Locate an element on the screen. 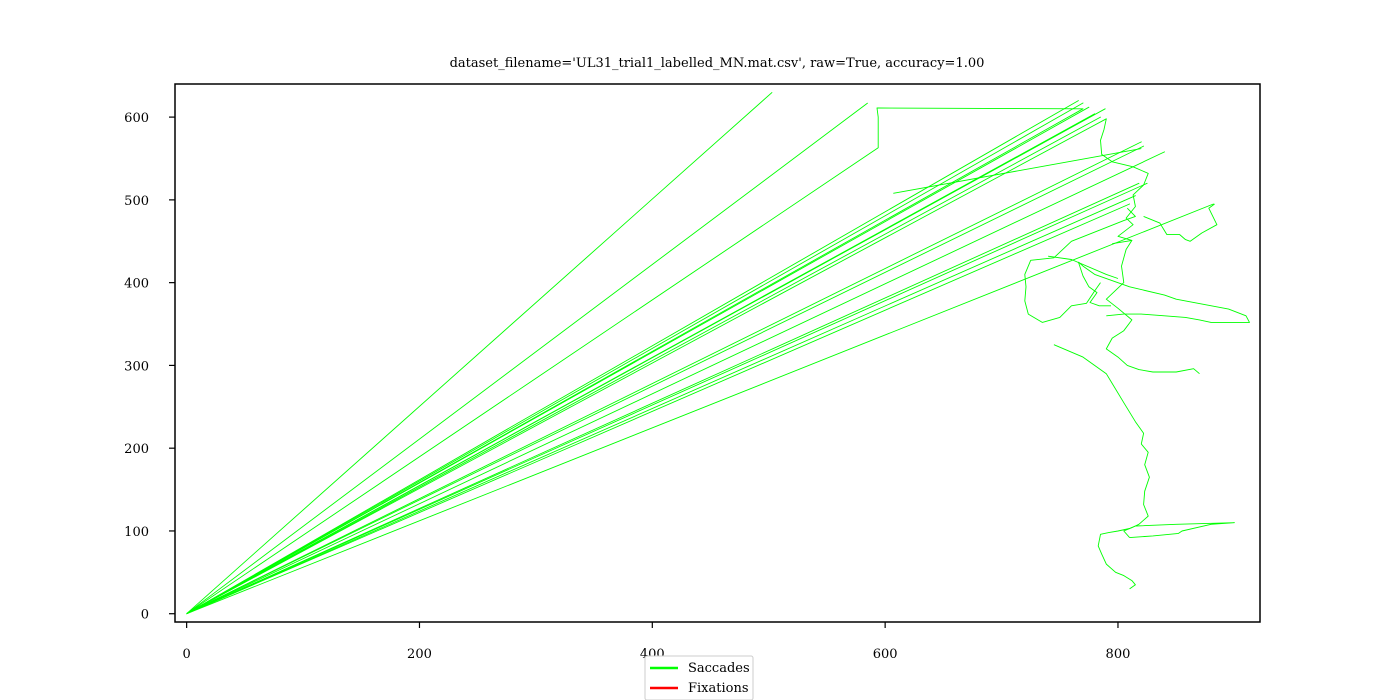 This screenshot has width=1400, height=700. y-tick-label-200: 200 is located at coordinates (136, 449).